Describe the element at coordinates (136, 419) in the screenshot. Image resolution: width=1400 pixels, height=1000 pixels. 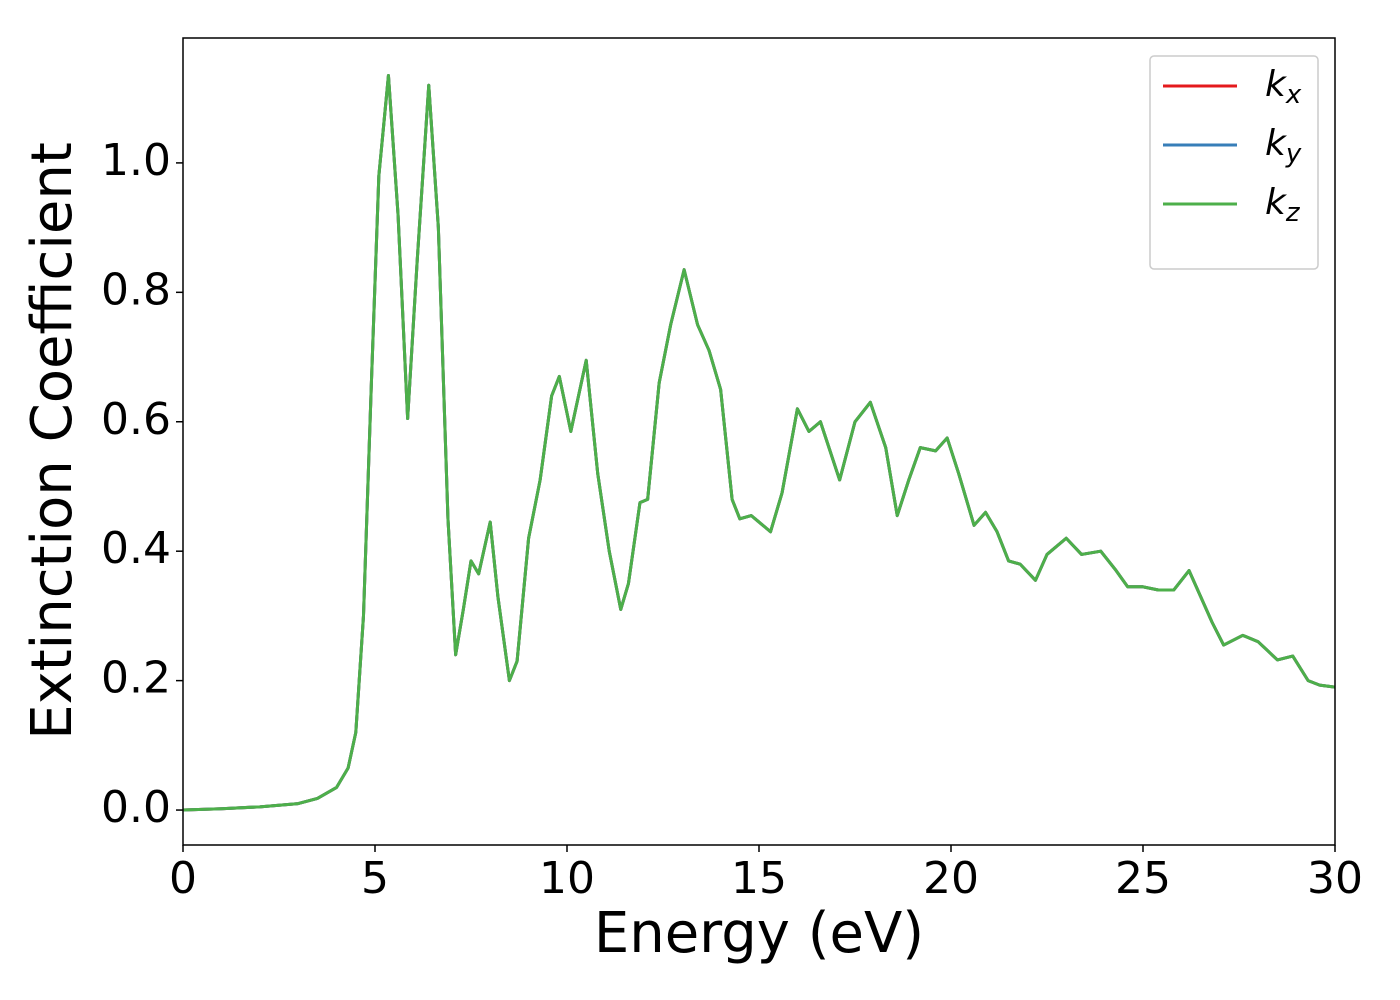
I see `y-tick-label: 0.6` at that location.